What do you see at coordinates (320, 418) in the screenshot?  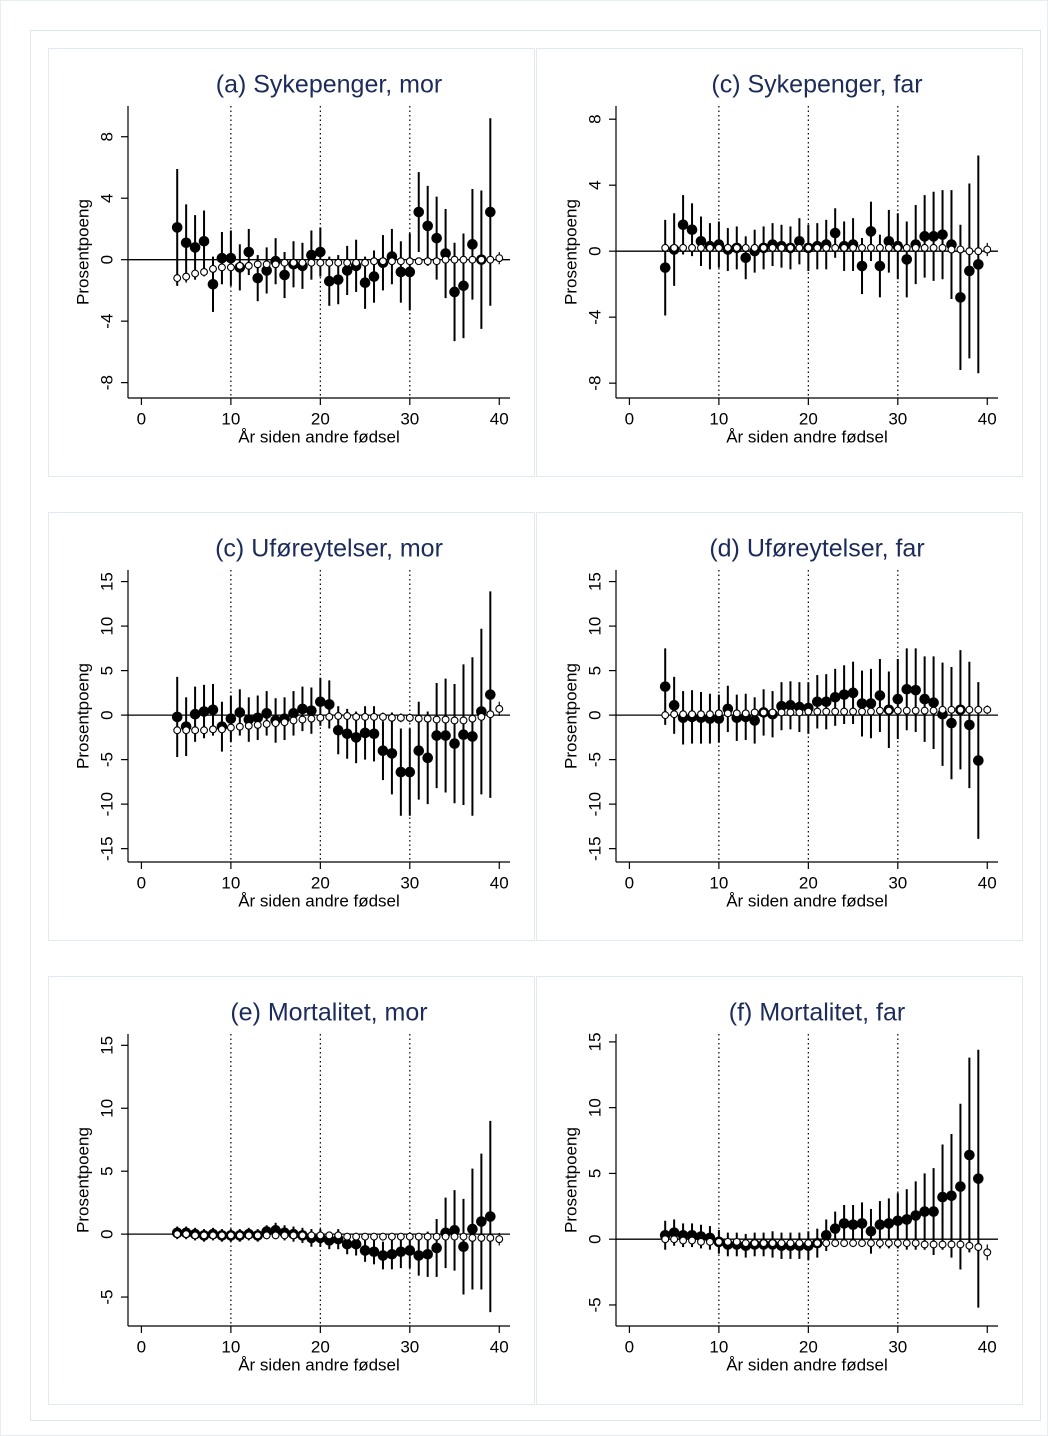 I see `x-tick-label: 20` at bounding box center [320, 418].